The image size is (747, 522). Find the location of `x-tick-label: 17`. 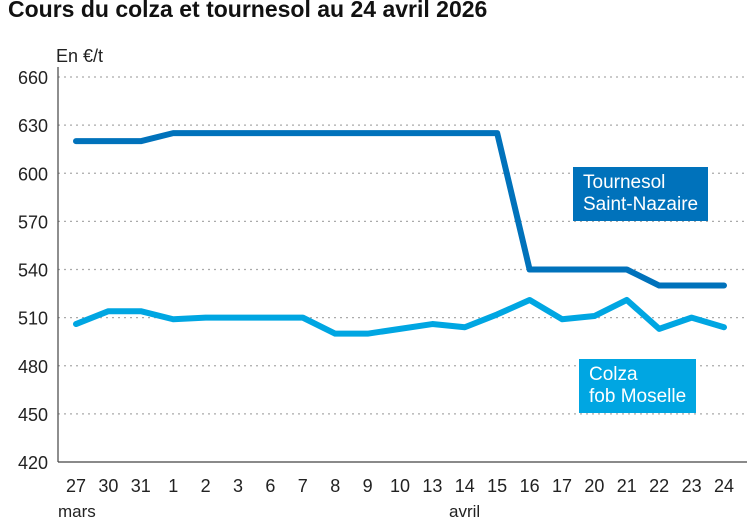

x-tick-label: 17 is located at coordinates (562, 486).